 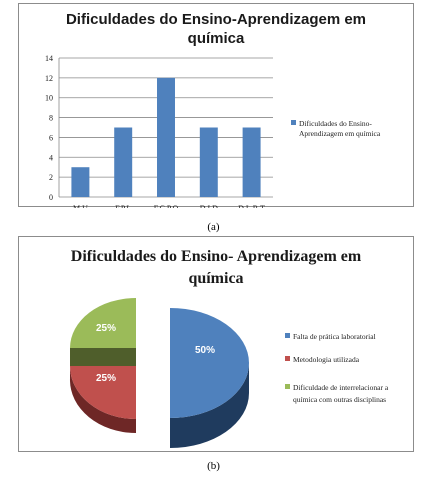 What do you see at coordinates (340, 133) in the screenshot?
I see `legend-label: Aprendizagem em química` at bounding box center [340, 133].